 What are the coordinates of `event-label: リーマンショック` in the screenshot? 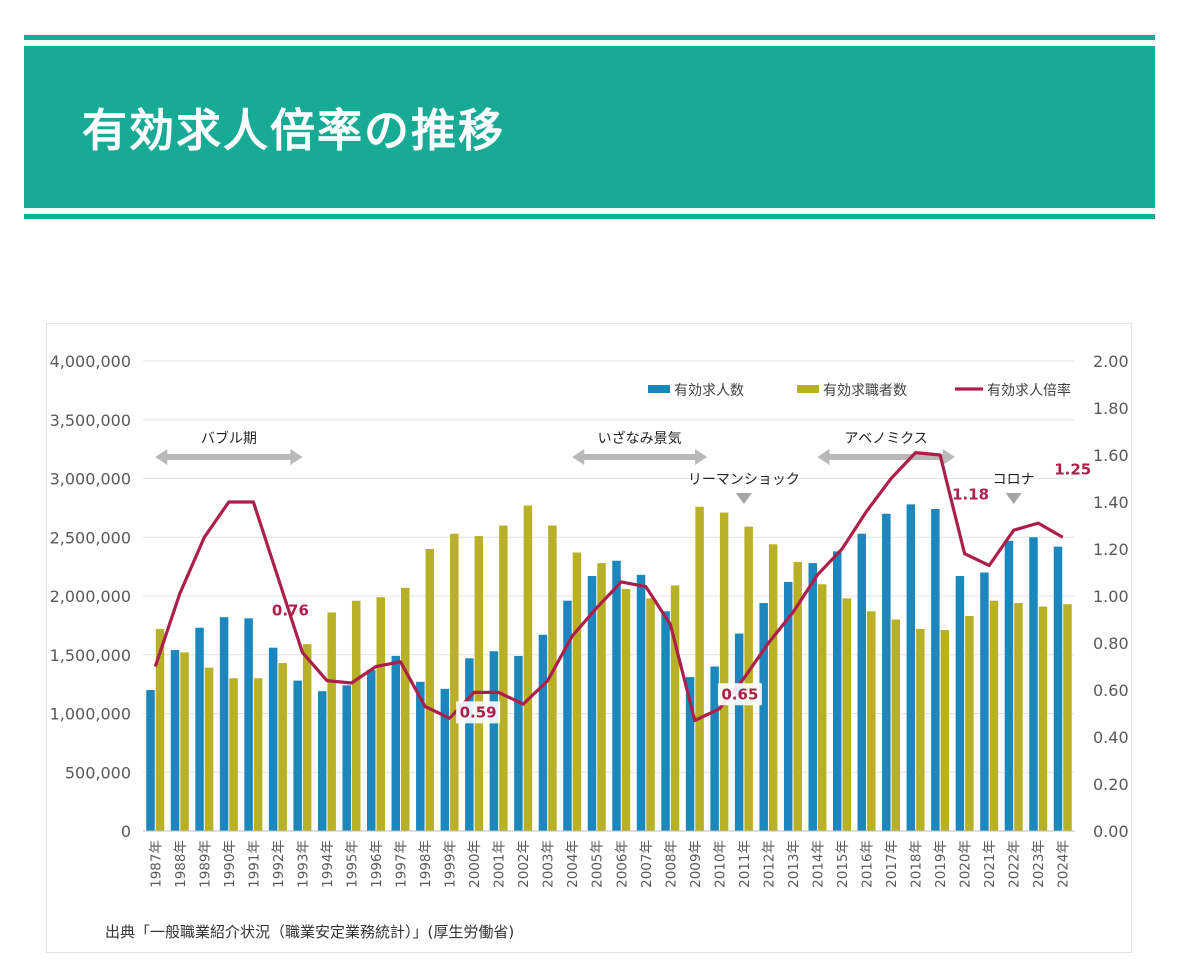 It's located at (744, 480).